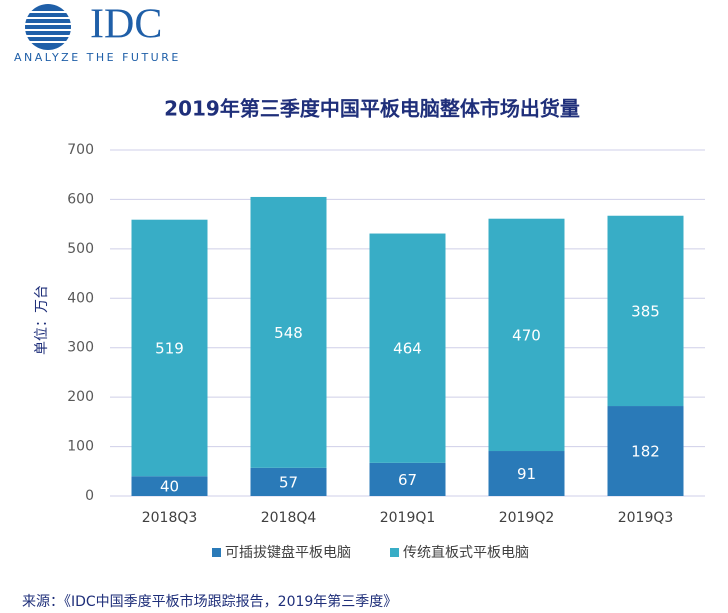 The height and width of the screenshot is (613, 728). What do you see at coordinates (80, 298) in the screenshot?
I see `y-tick-label: 400` at bounding box center [80, 298].